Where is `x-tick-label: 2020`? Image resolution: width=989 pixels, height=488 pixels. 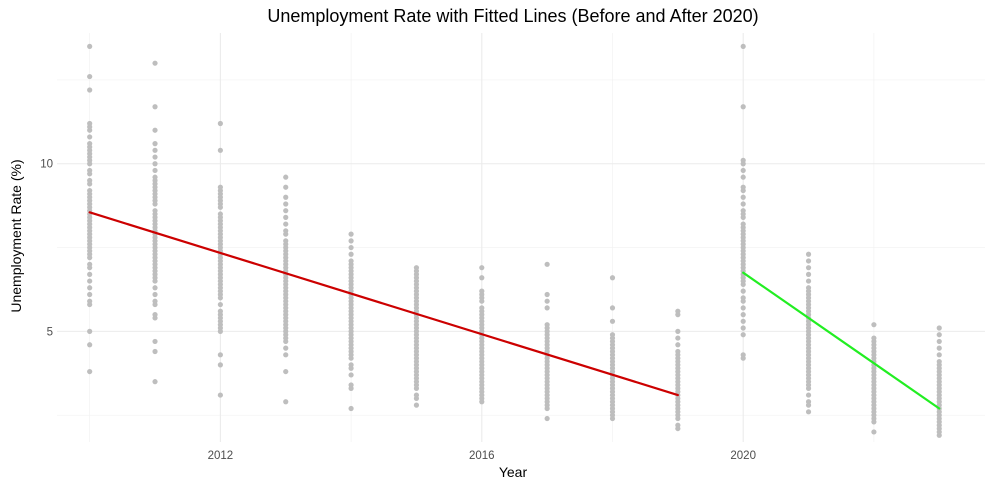 x-tick-label: 2020 is located at coordinates (743, 456).